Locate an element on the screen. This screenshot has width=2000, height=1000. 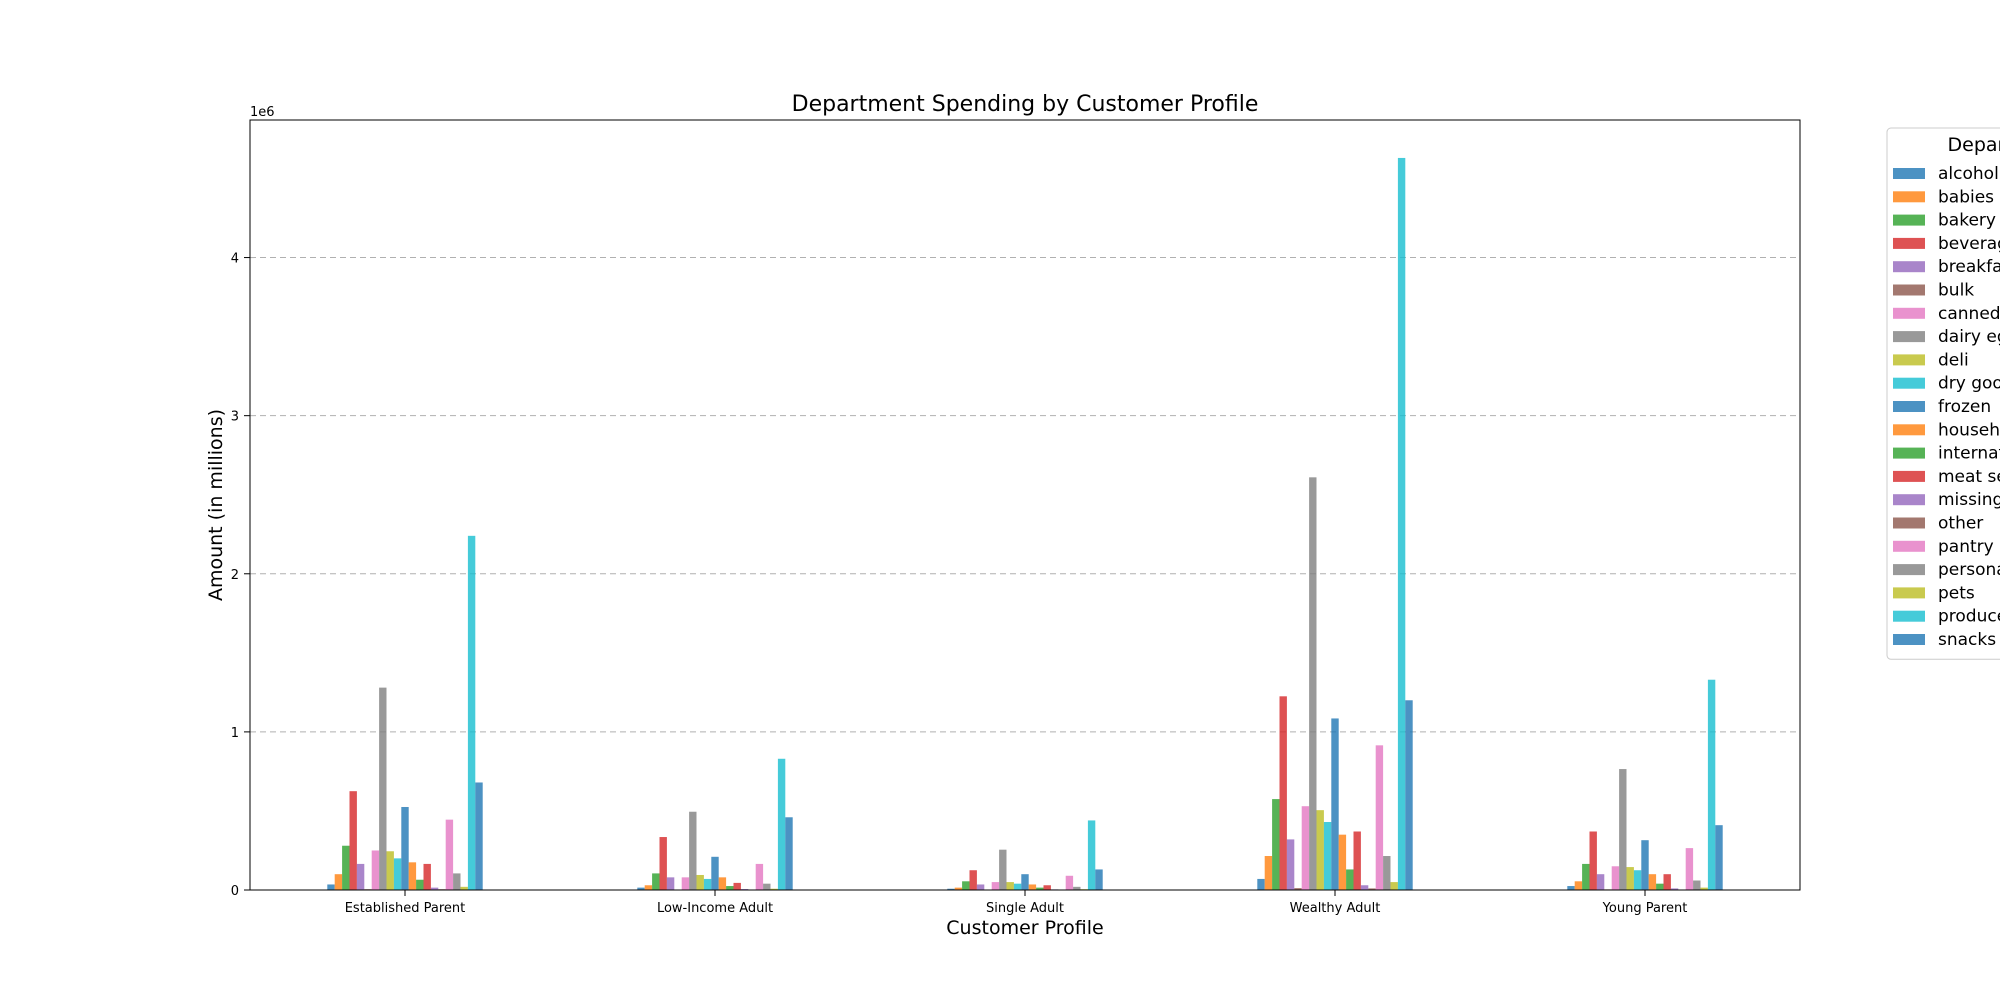
y-tick-label: 2 is located at coordinates (235, 575).